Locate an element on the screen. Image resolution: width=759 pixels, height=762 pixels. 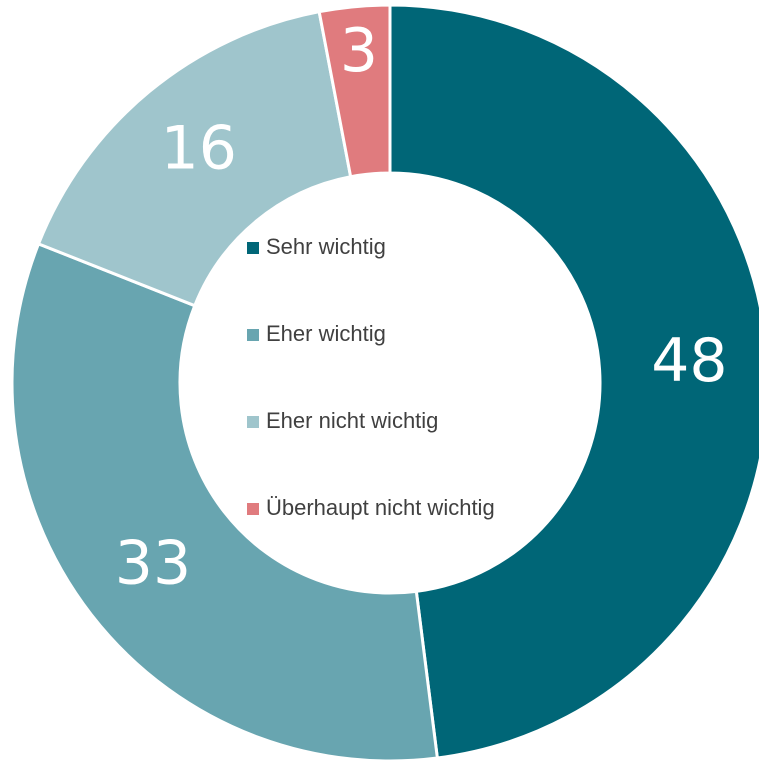
value-label: 33 is located at coordinates (153, 563).